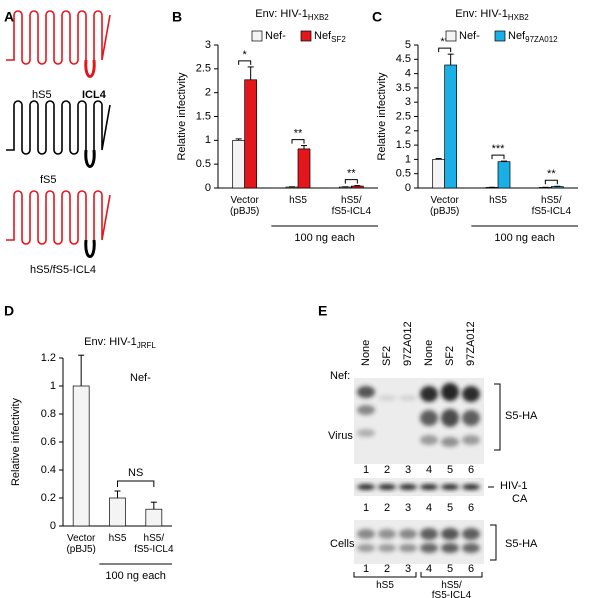  I want to click on lane-header: SF2, so click(387, 356).